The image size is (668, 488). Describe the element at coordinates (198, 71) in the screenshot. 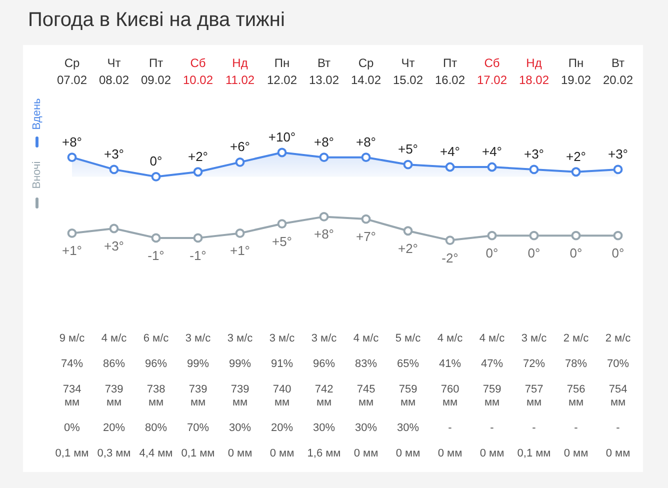

I see `x-tick-label: Сб 10.02` at that location.